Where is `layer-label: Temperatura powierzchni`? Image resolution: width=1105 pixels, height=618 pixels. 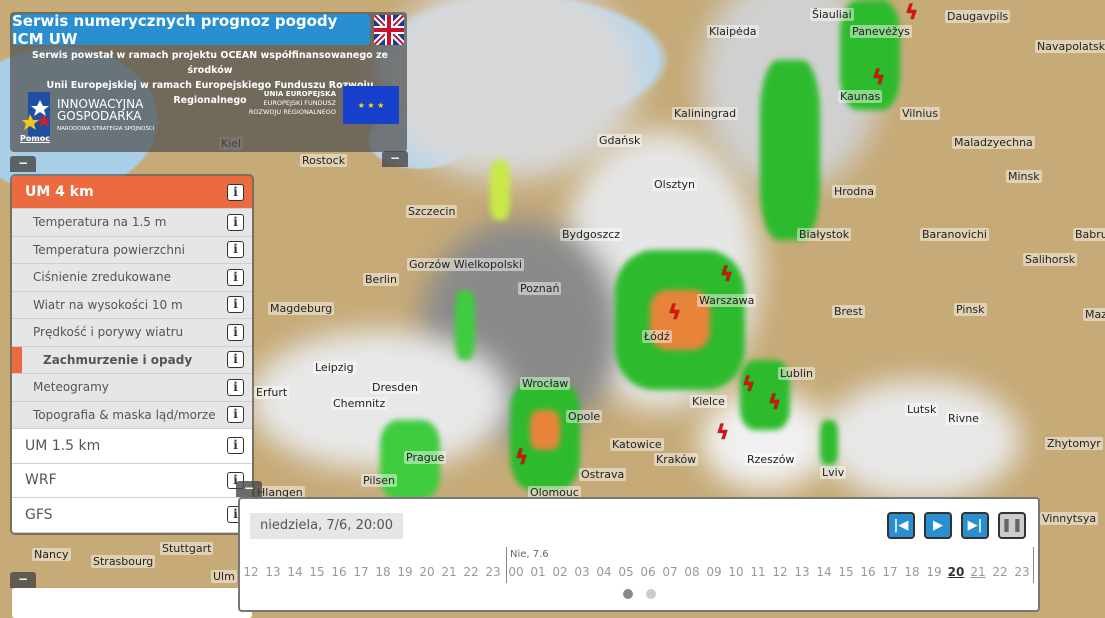
layer-label: Temperatura powierzchni is located at coordinates (109, 249).